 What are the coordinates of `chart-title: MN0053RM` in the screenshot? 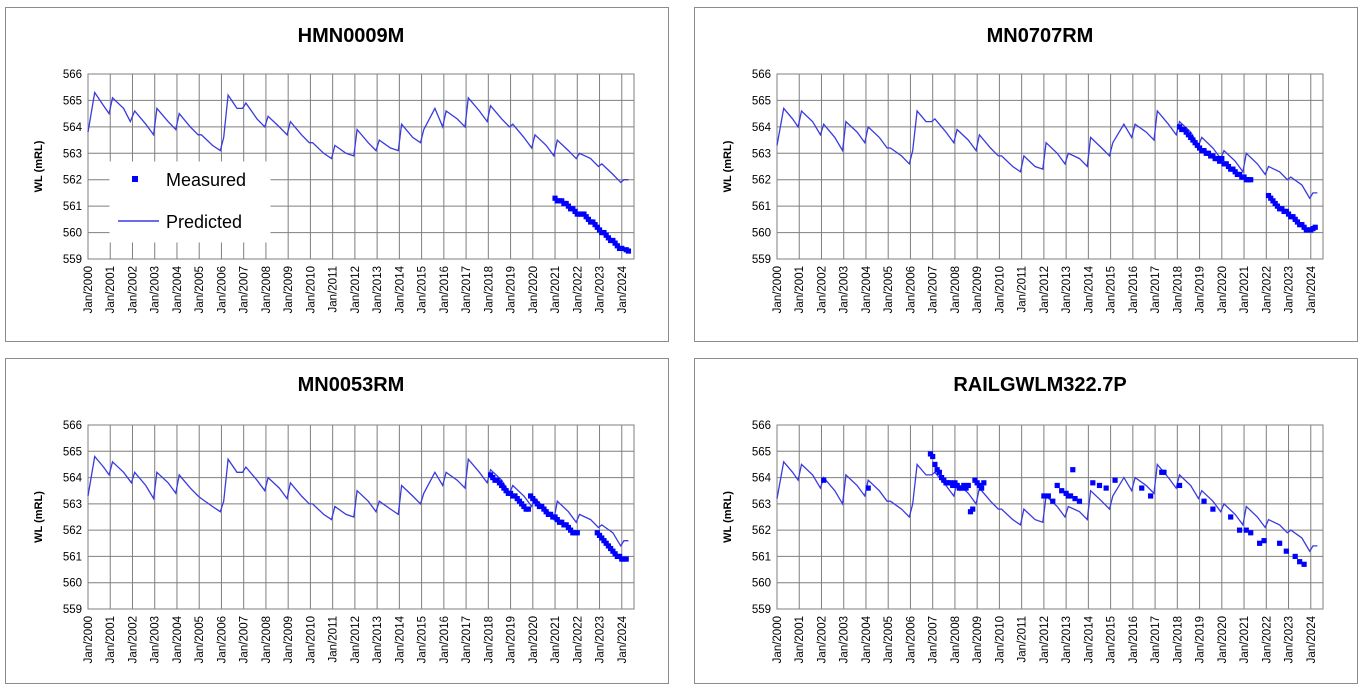 It's located at (351, 385).